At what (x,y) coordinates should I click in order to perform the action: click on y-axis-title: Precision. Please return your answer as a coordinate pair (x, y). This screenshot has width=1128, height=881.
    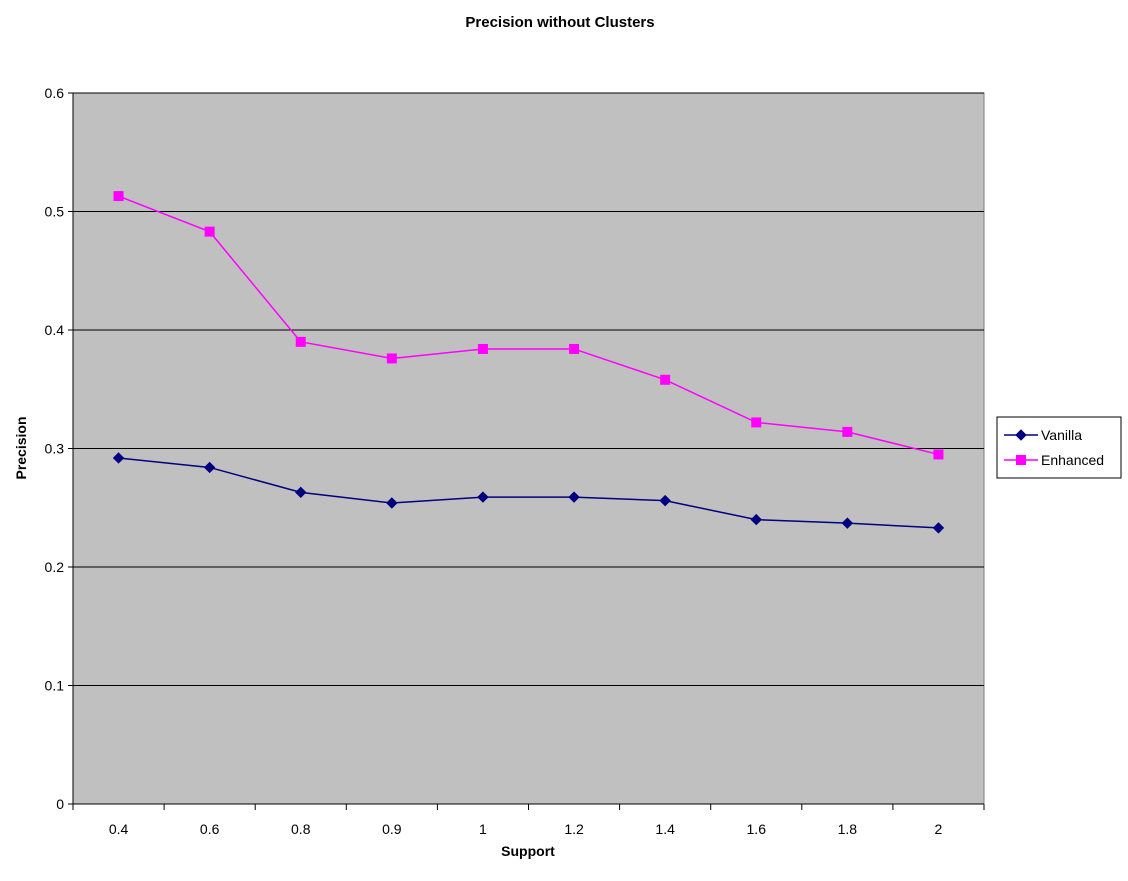
    Looking at the image, I should click on (21, 447).